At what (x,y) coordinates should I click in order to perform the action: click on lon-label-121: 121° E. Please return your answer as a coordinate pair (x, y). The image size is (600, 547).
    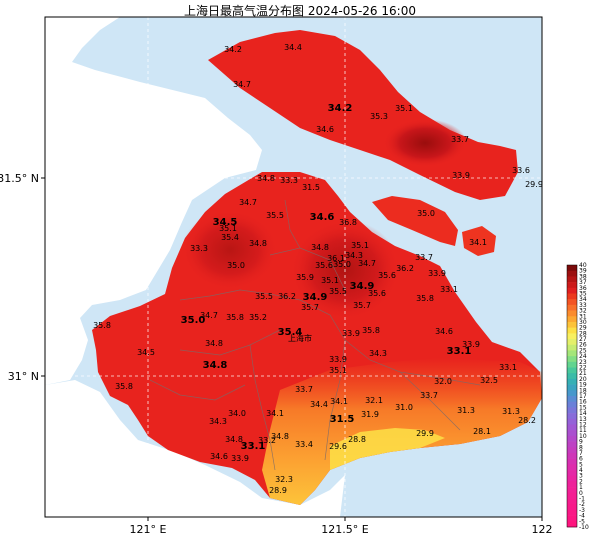
    Looking at the image, I should click on (148, 529).